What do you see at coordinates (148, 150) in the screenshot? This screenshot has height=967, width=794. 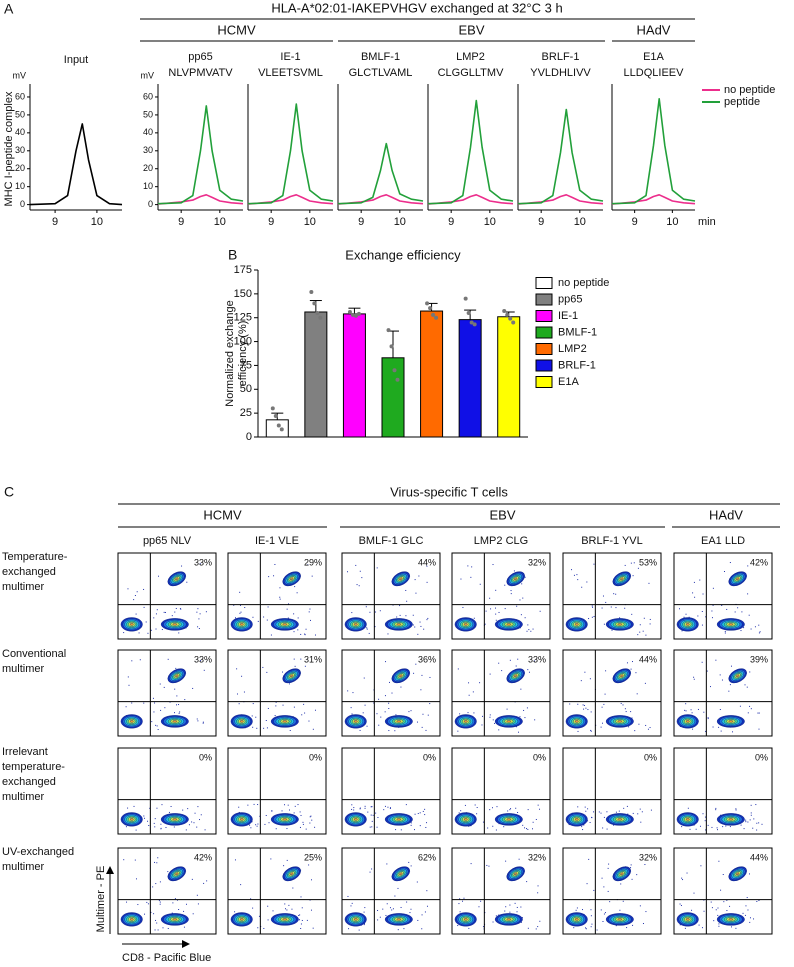 I see `y-tick-label: 30` at bounding box center [148, 150].